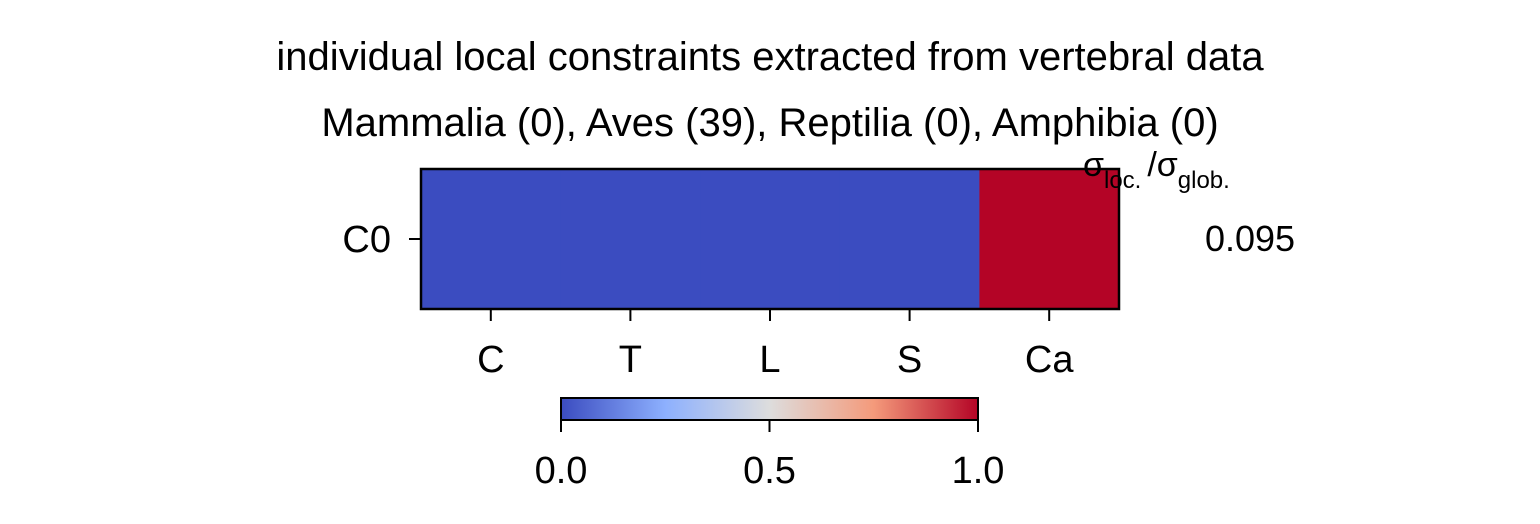 This screenshot has height=524, width=1540. What do you see at coordinates (909, 360) in the screenshot?
I see `x-tick-label: S` at bounding box center [909, 360].